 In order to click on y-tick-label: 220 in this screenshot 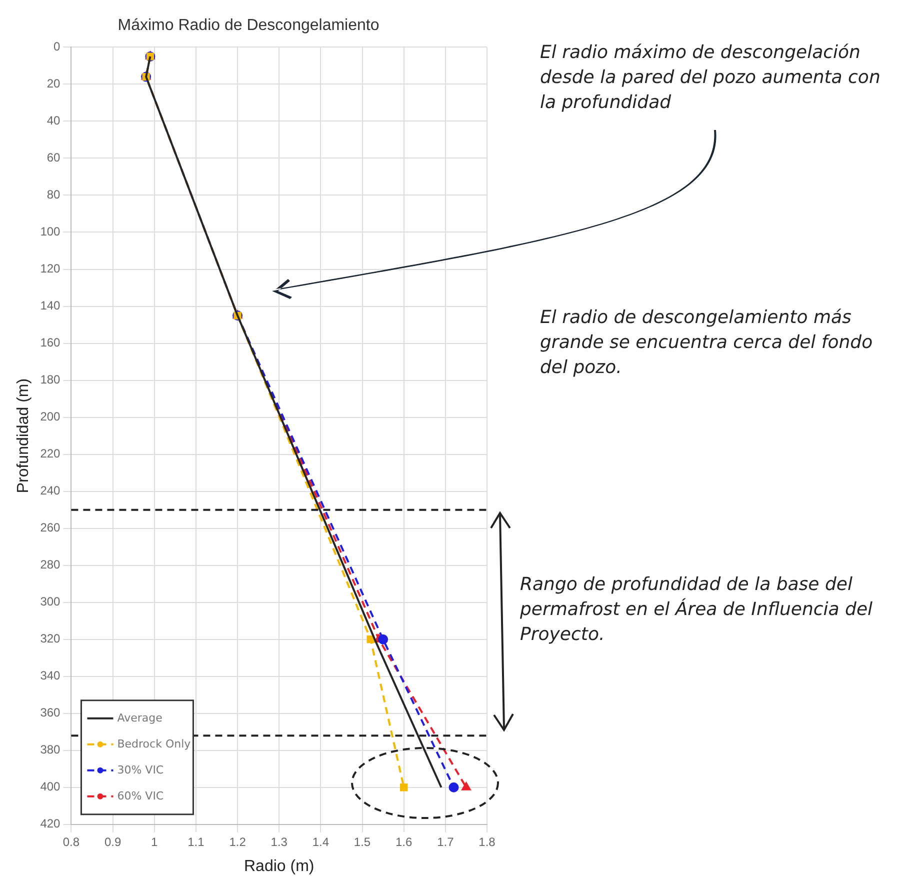, I will do `click(50, 453)`.